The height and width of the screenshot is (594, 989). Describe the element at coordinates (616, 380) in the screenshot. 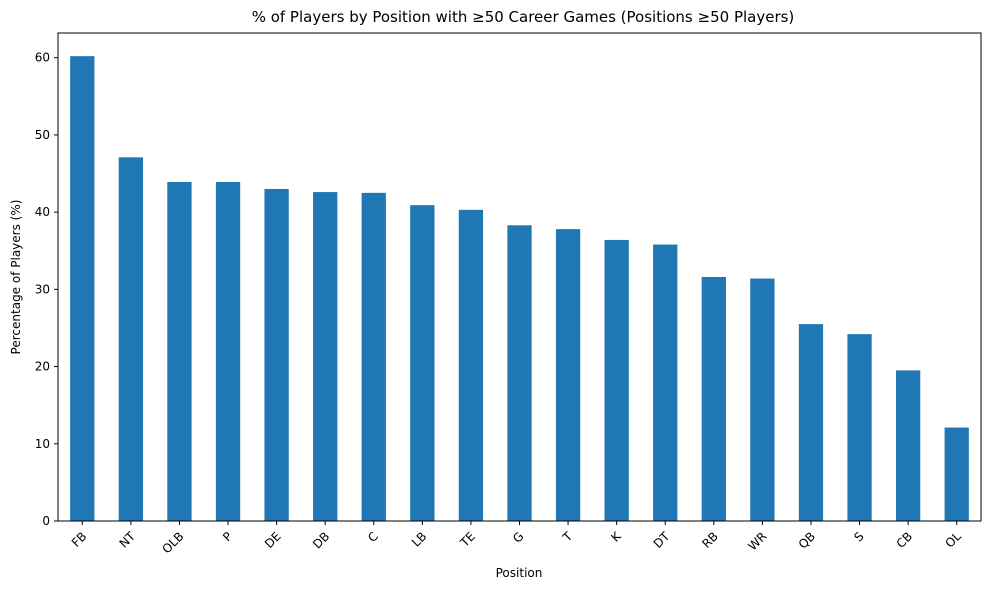

I see `bar-k` at that location.